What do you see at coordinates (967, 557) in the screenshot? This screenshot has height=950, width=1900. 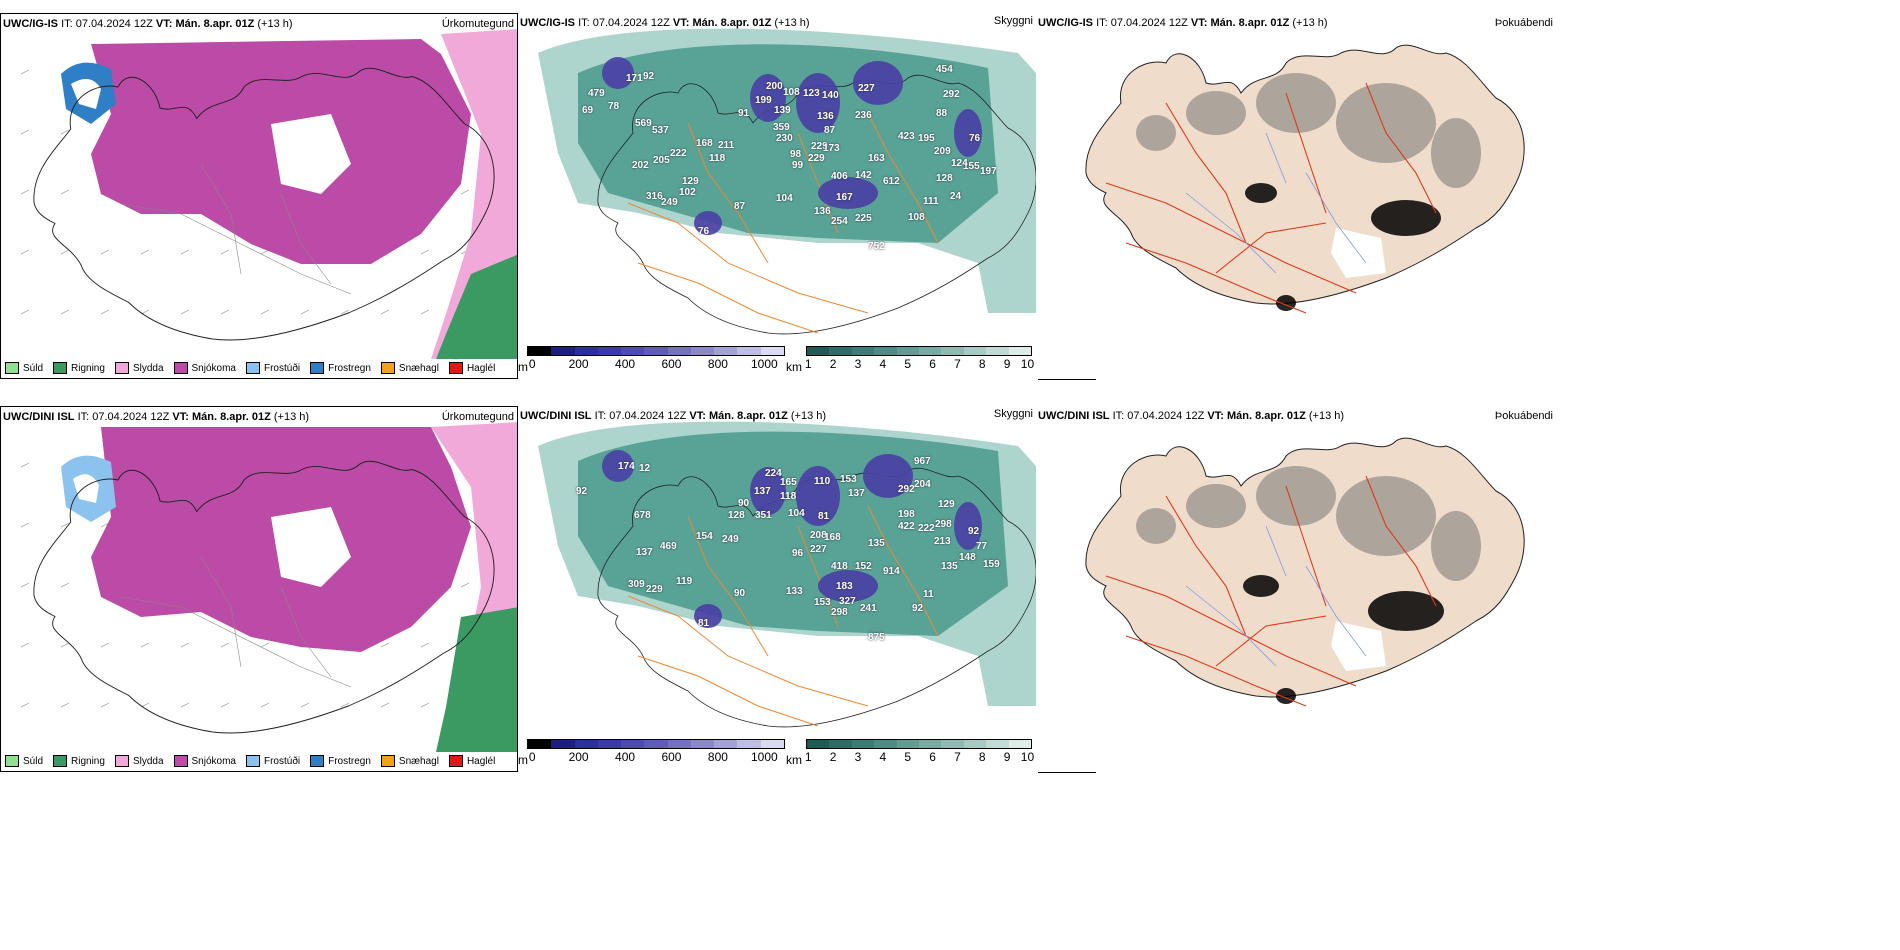 I see `cloud-label: 148` at bounding box center [967, 557].